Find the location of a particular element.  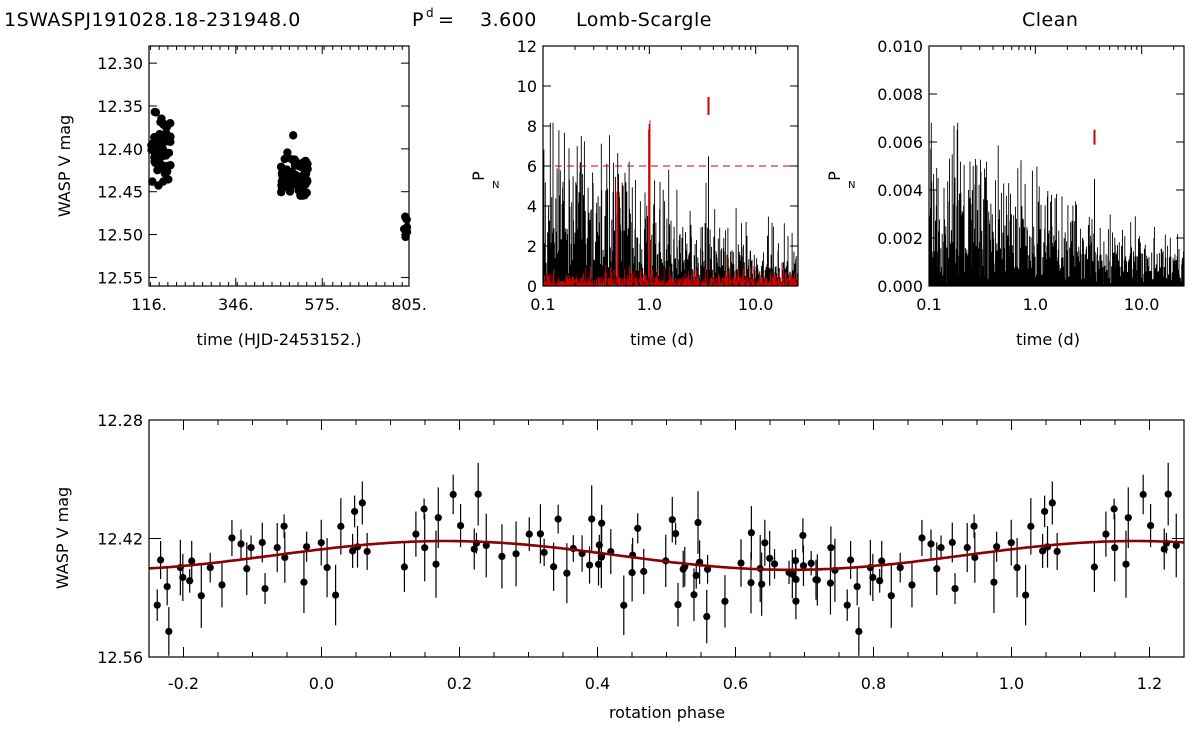

periodogram-ytick-label: 12 is located at coordinates (527, 46).